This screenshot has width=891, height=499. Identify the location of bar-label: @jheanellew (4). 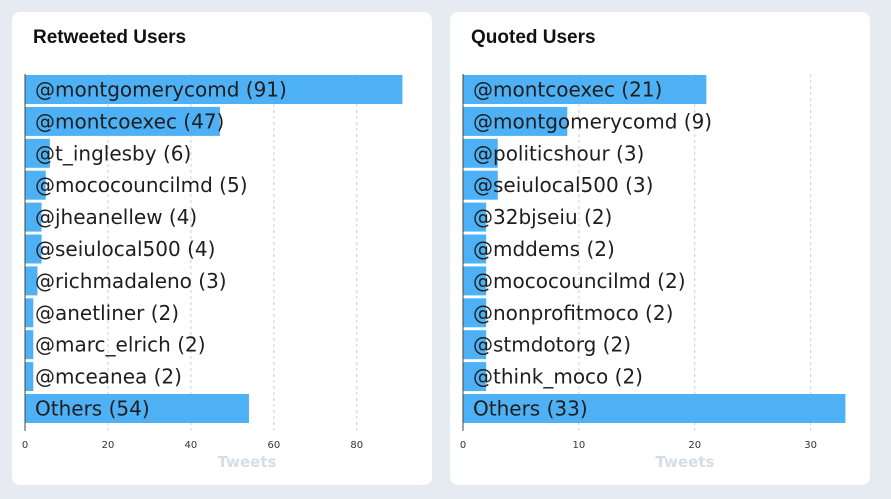
(116, 217).